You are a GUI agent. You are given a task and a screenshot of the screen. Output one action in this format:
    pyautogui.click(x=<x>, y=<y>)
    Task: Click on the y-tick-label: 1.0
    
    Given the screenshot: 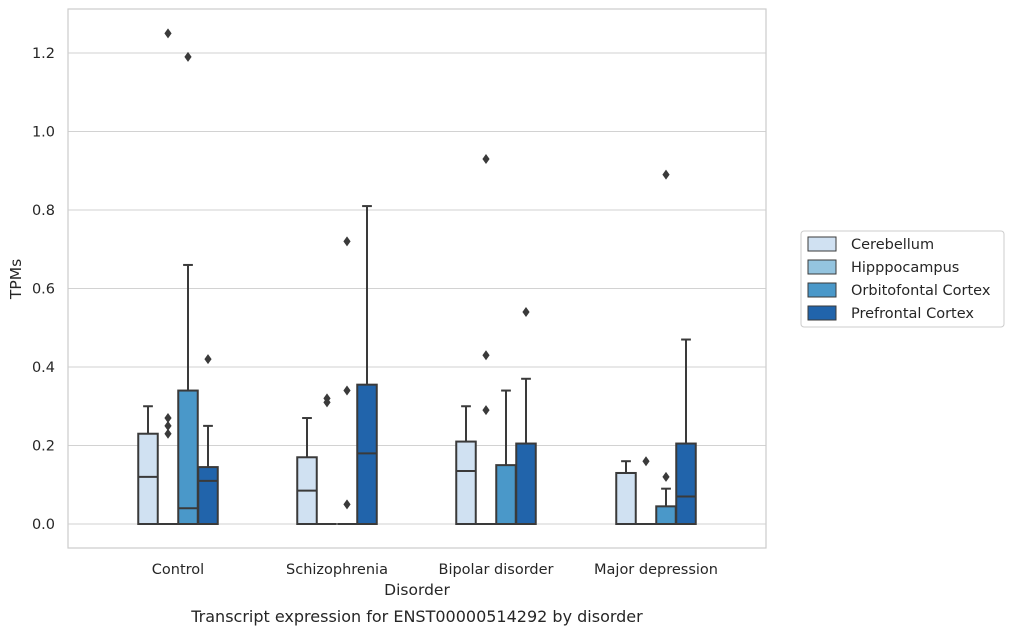 What is the action you would take?
    pyautogui.click(x=43, y=133)
    